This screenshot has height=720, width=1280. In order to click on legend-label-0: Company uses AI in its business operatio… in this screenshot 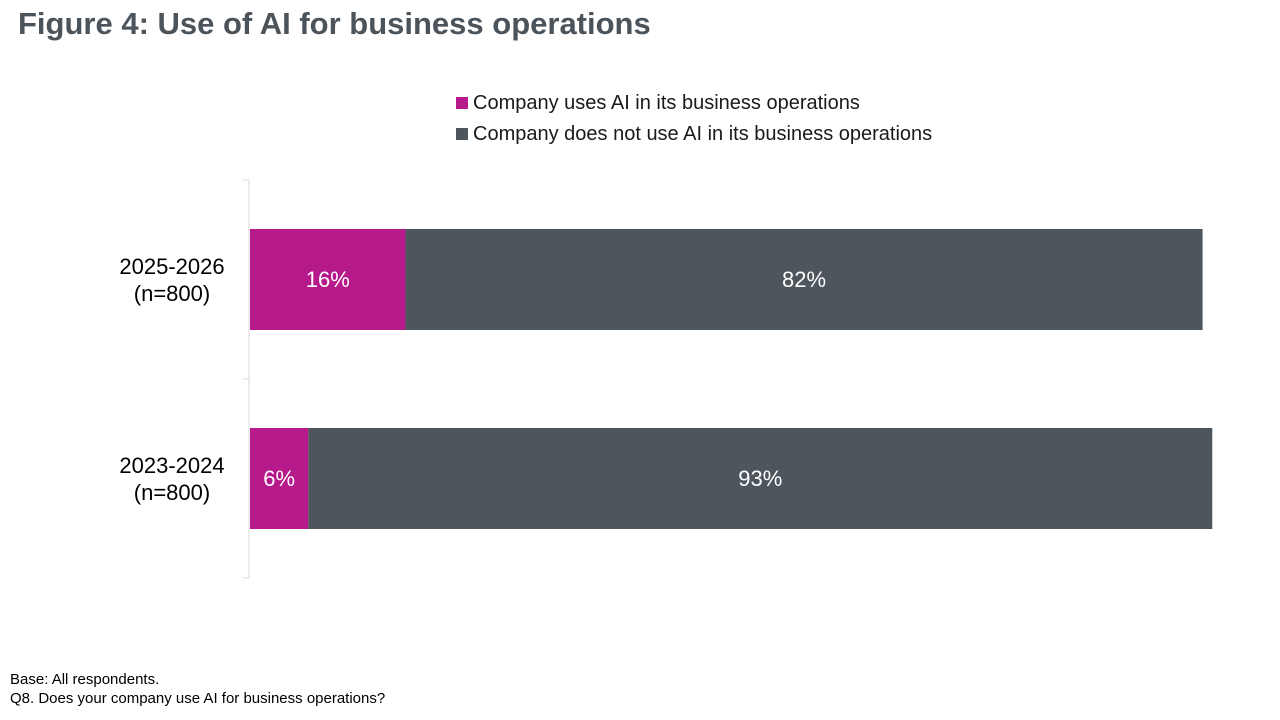, I will do `click(666, 103)`.